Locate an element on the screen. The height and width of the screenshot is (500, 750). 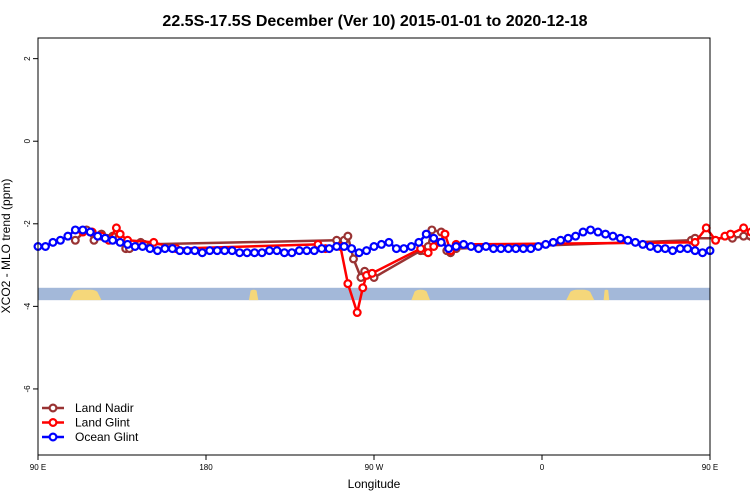
y-tick-label: -2 is located at coordinates (27, 224).